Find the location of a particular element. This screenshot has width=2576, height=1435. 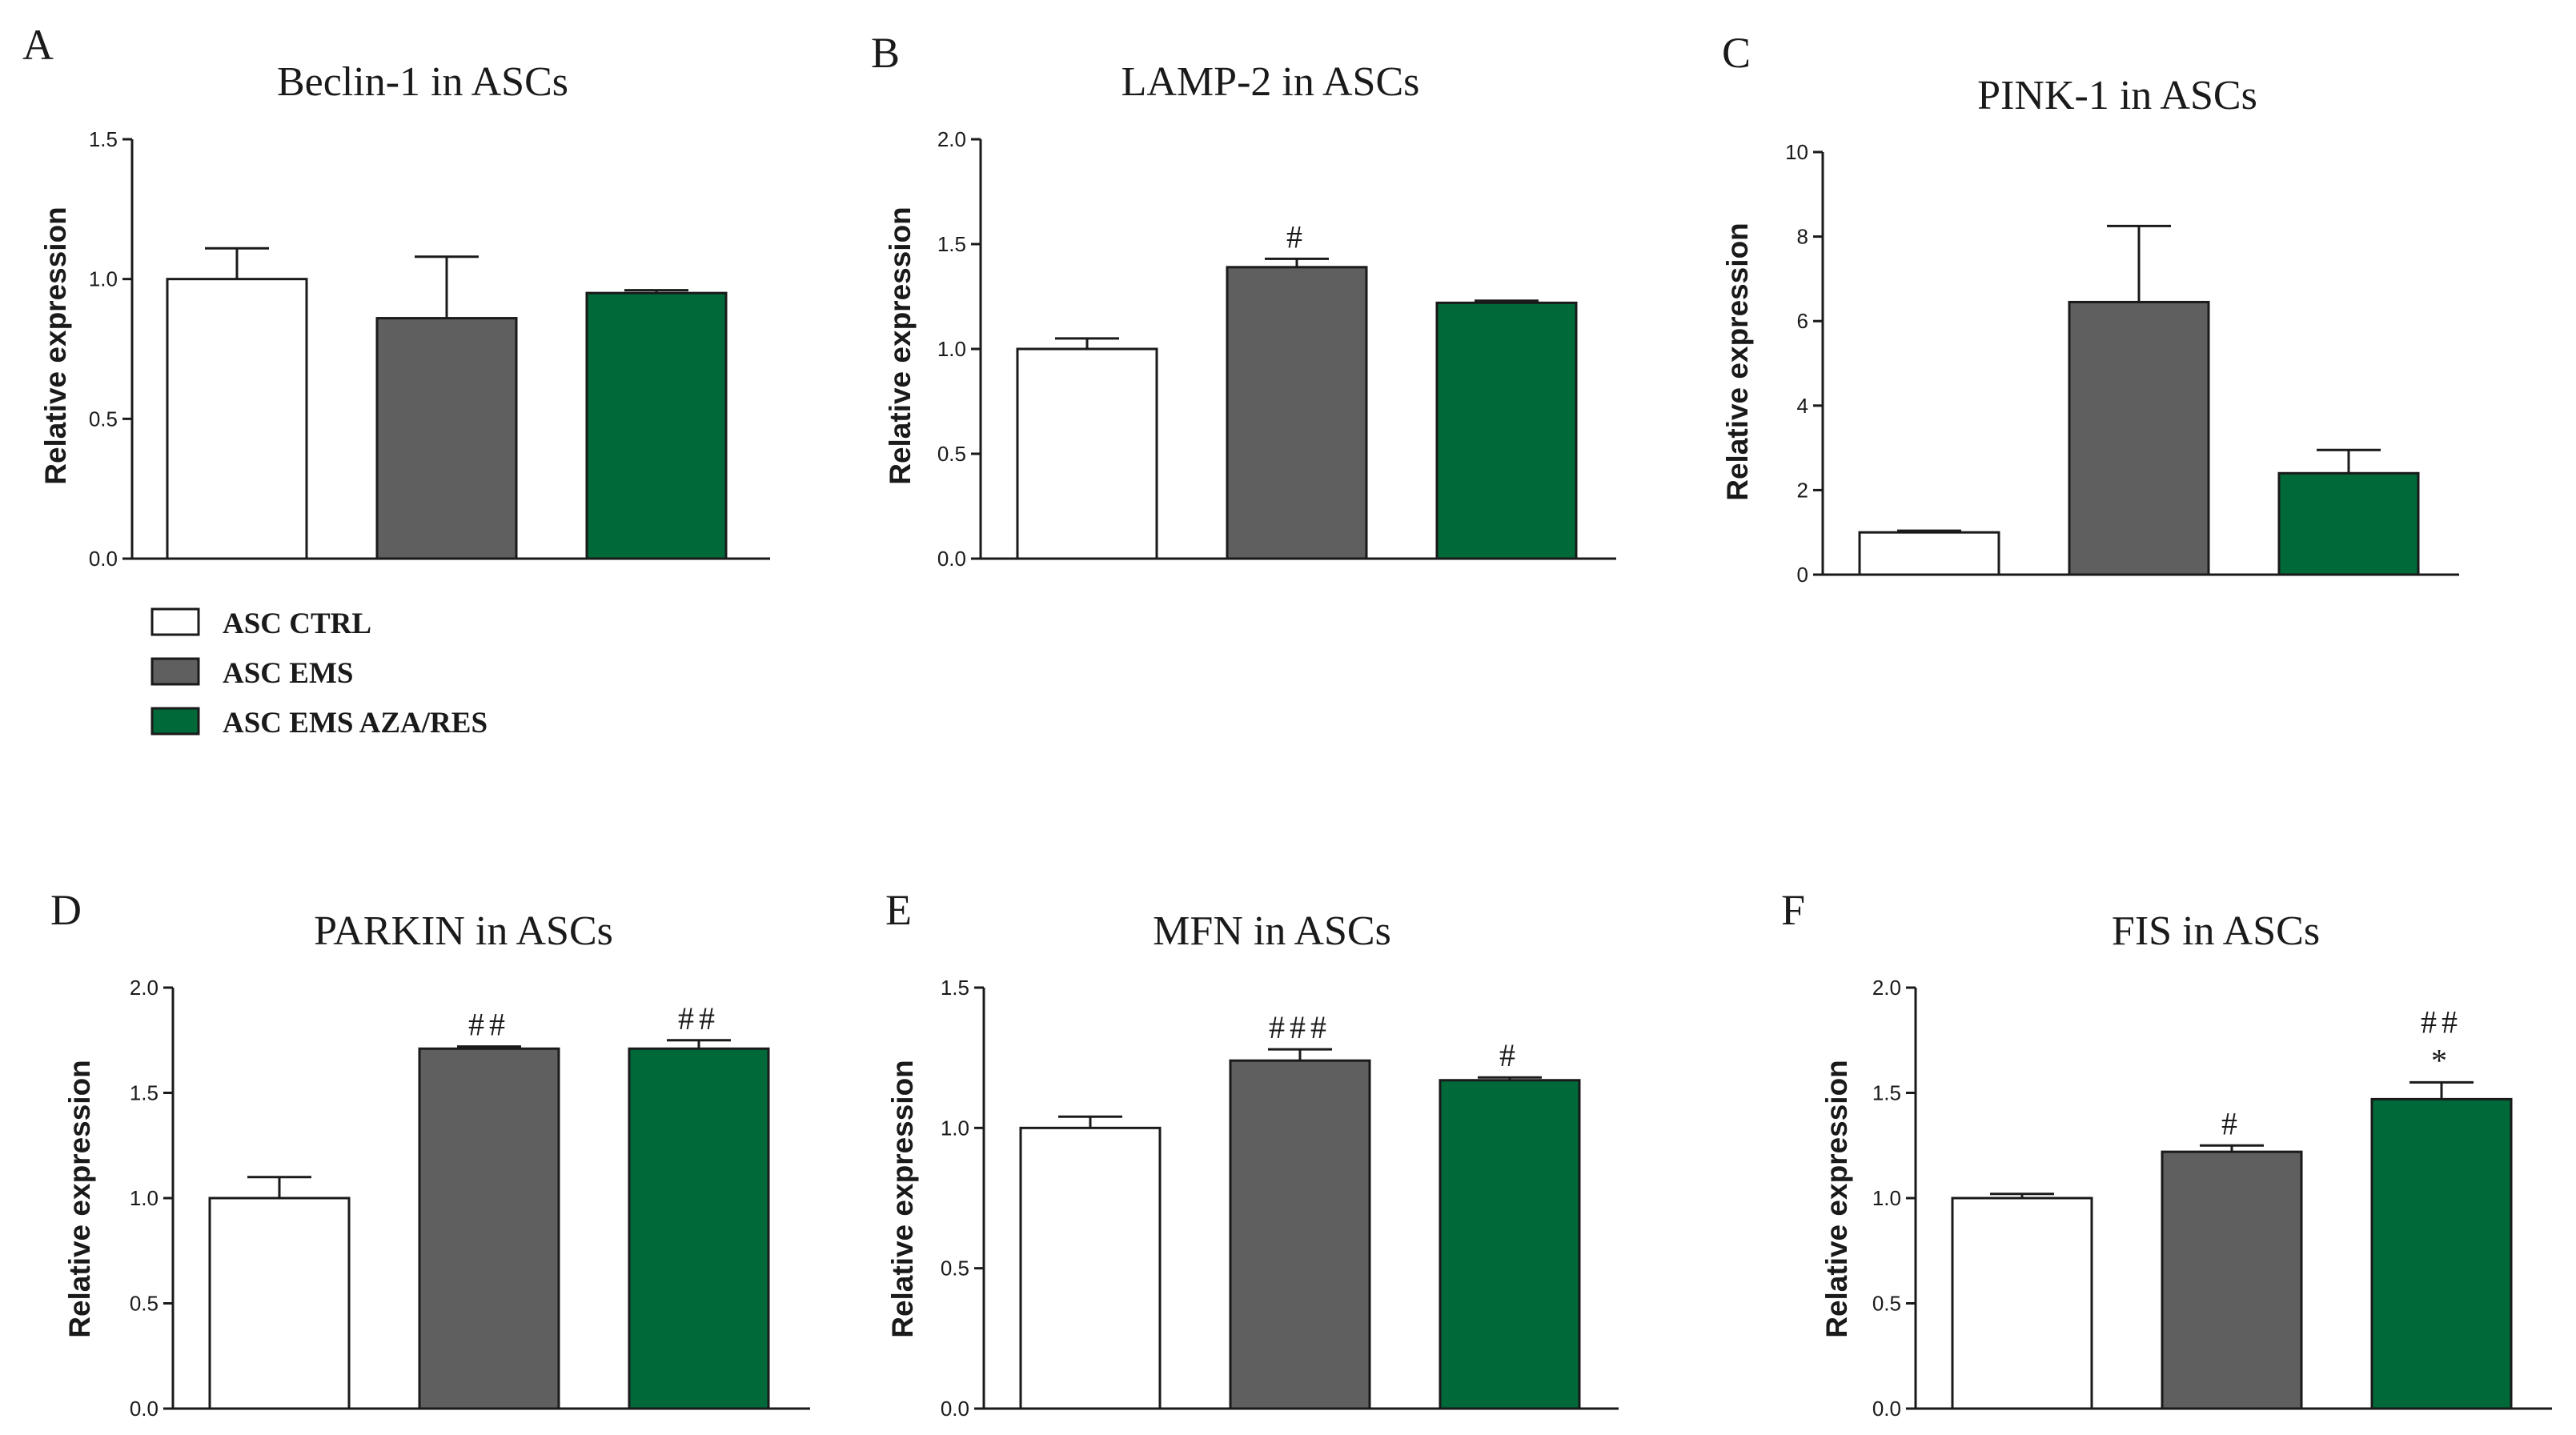

panel-letter-f: F is located at coordinates (1793, 910).